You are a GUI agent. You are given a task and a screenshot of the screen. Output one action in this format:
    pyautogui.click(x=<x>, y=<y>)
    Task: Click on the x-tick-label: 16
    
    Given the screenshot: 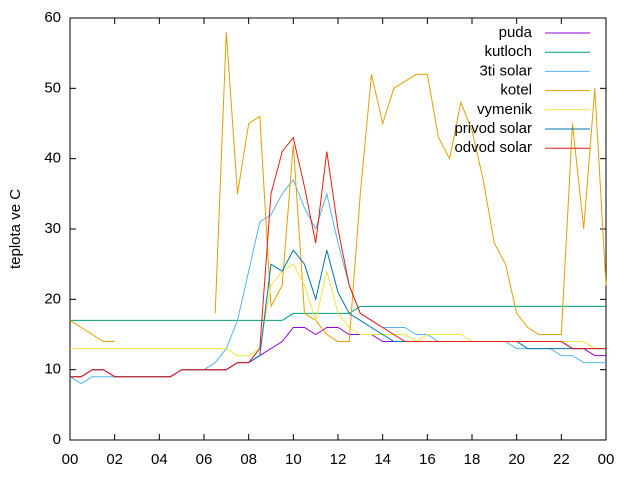 What is the action you would take?
    pyautogui.click(x=427, y=459)
    